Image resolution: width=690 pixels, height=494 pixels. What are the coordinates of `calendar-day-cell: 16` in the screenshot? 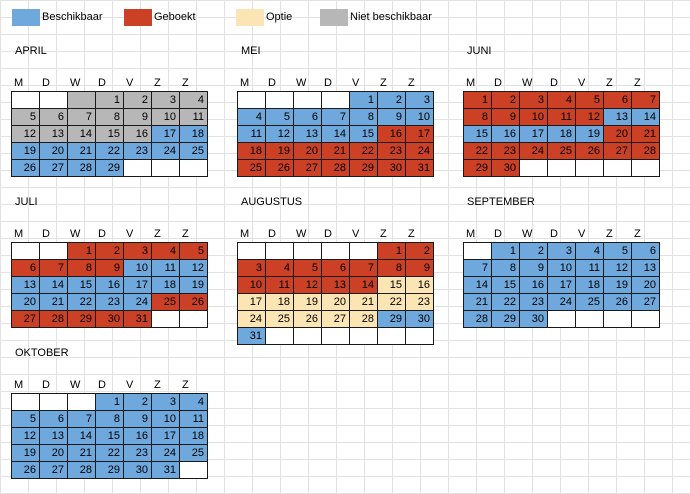 It's located at (109, 285).